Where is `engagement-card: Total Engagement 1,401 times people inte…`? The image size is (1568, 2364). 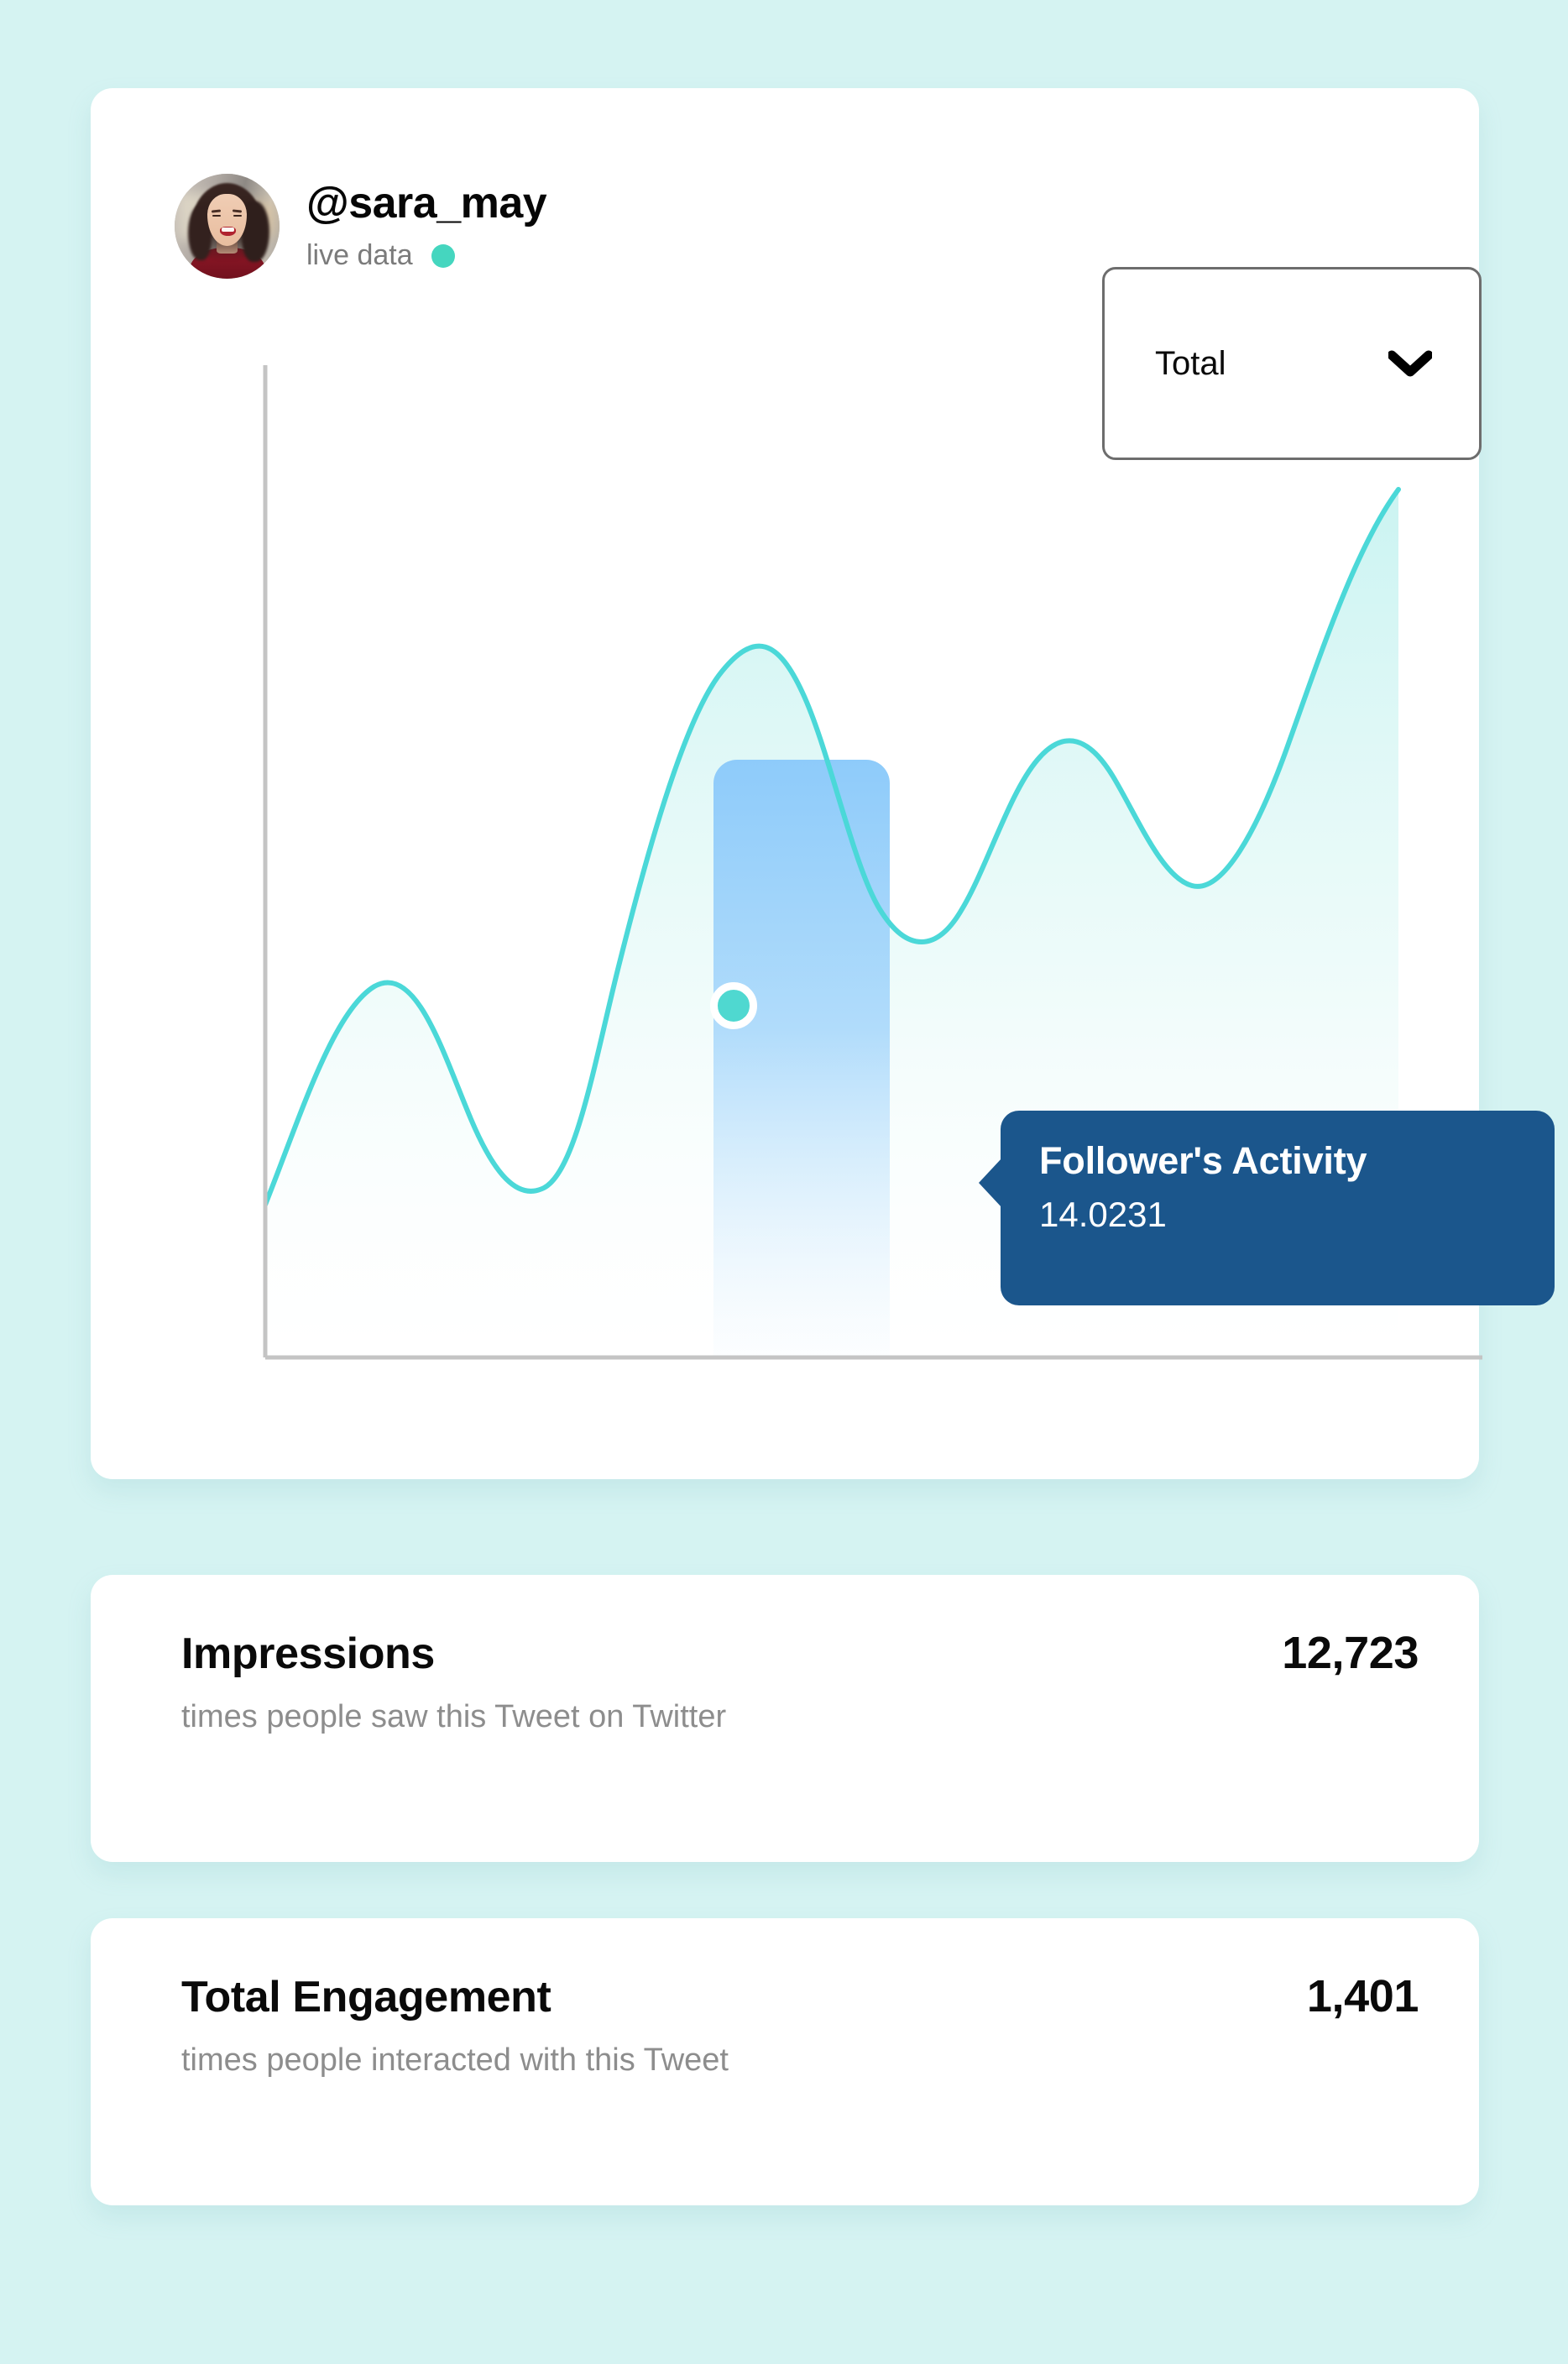 engagement-card: Total Engagement 1,401 times people inte… is located at coordinates (785, 2061).